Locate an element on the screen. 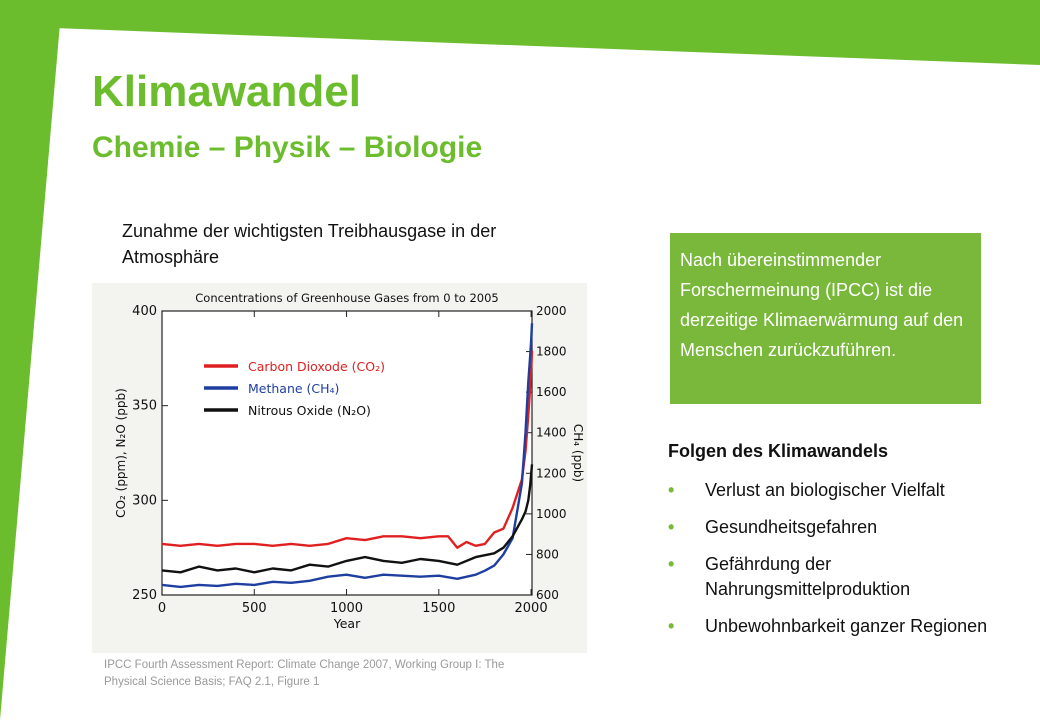  list-item: • Gesundheitsgefahren is located at coordinates (850, 527).